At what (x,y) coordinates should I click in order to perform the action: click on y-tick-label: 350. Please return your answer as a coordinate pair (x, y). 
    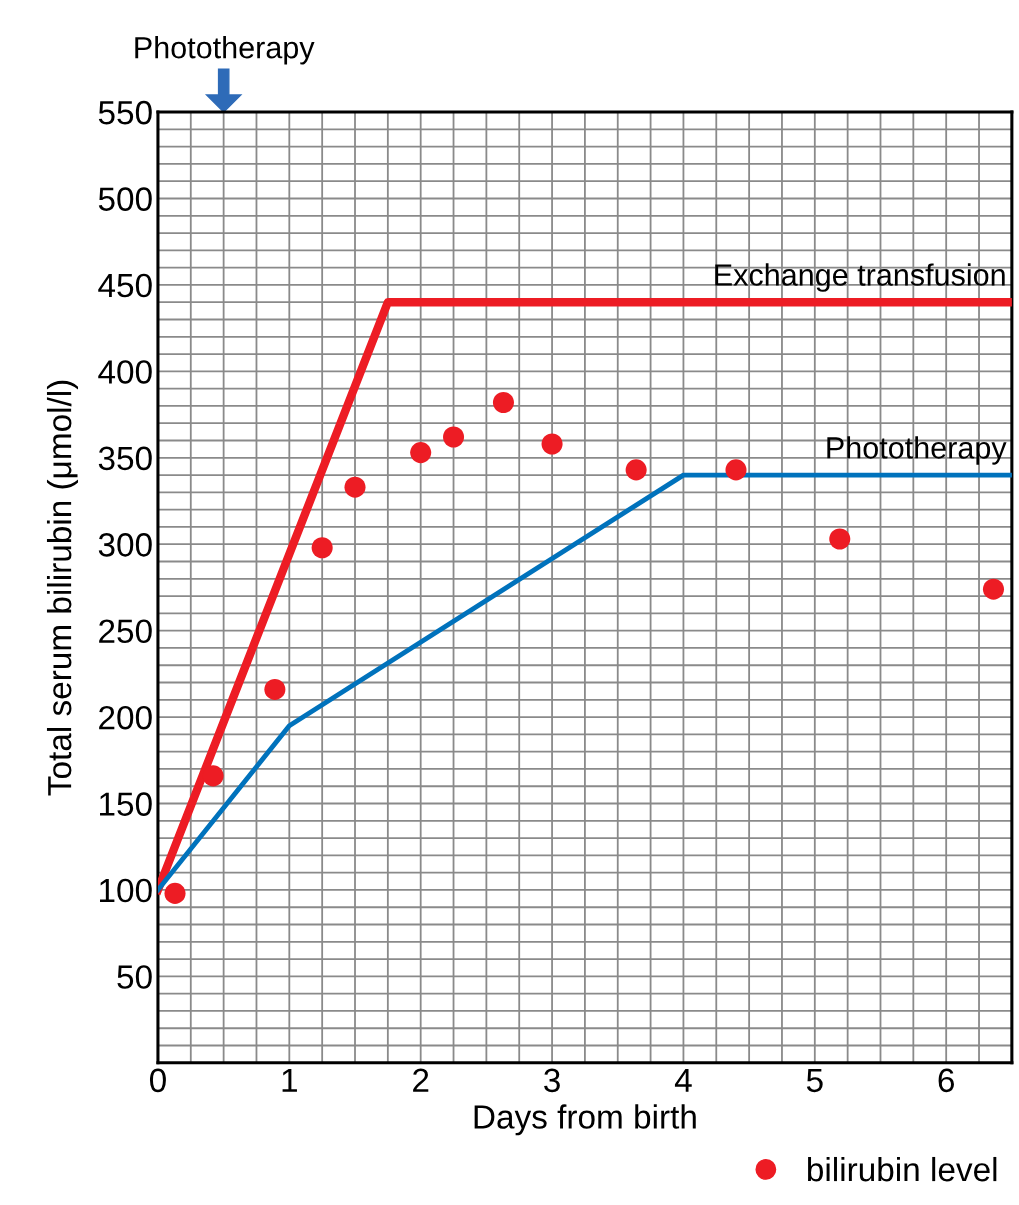
    Looking at the image, I should click on (125, 458).